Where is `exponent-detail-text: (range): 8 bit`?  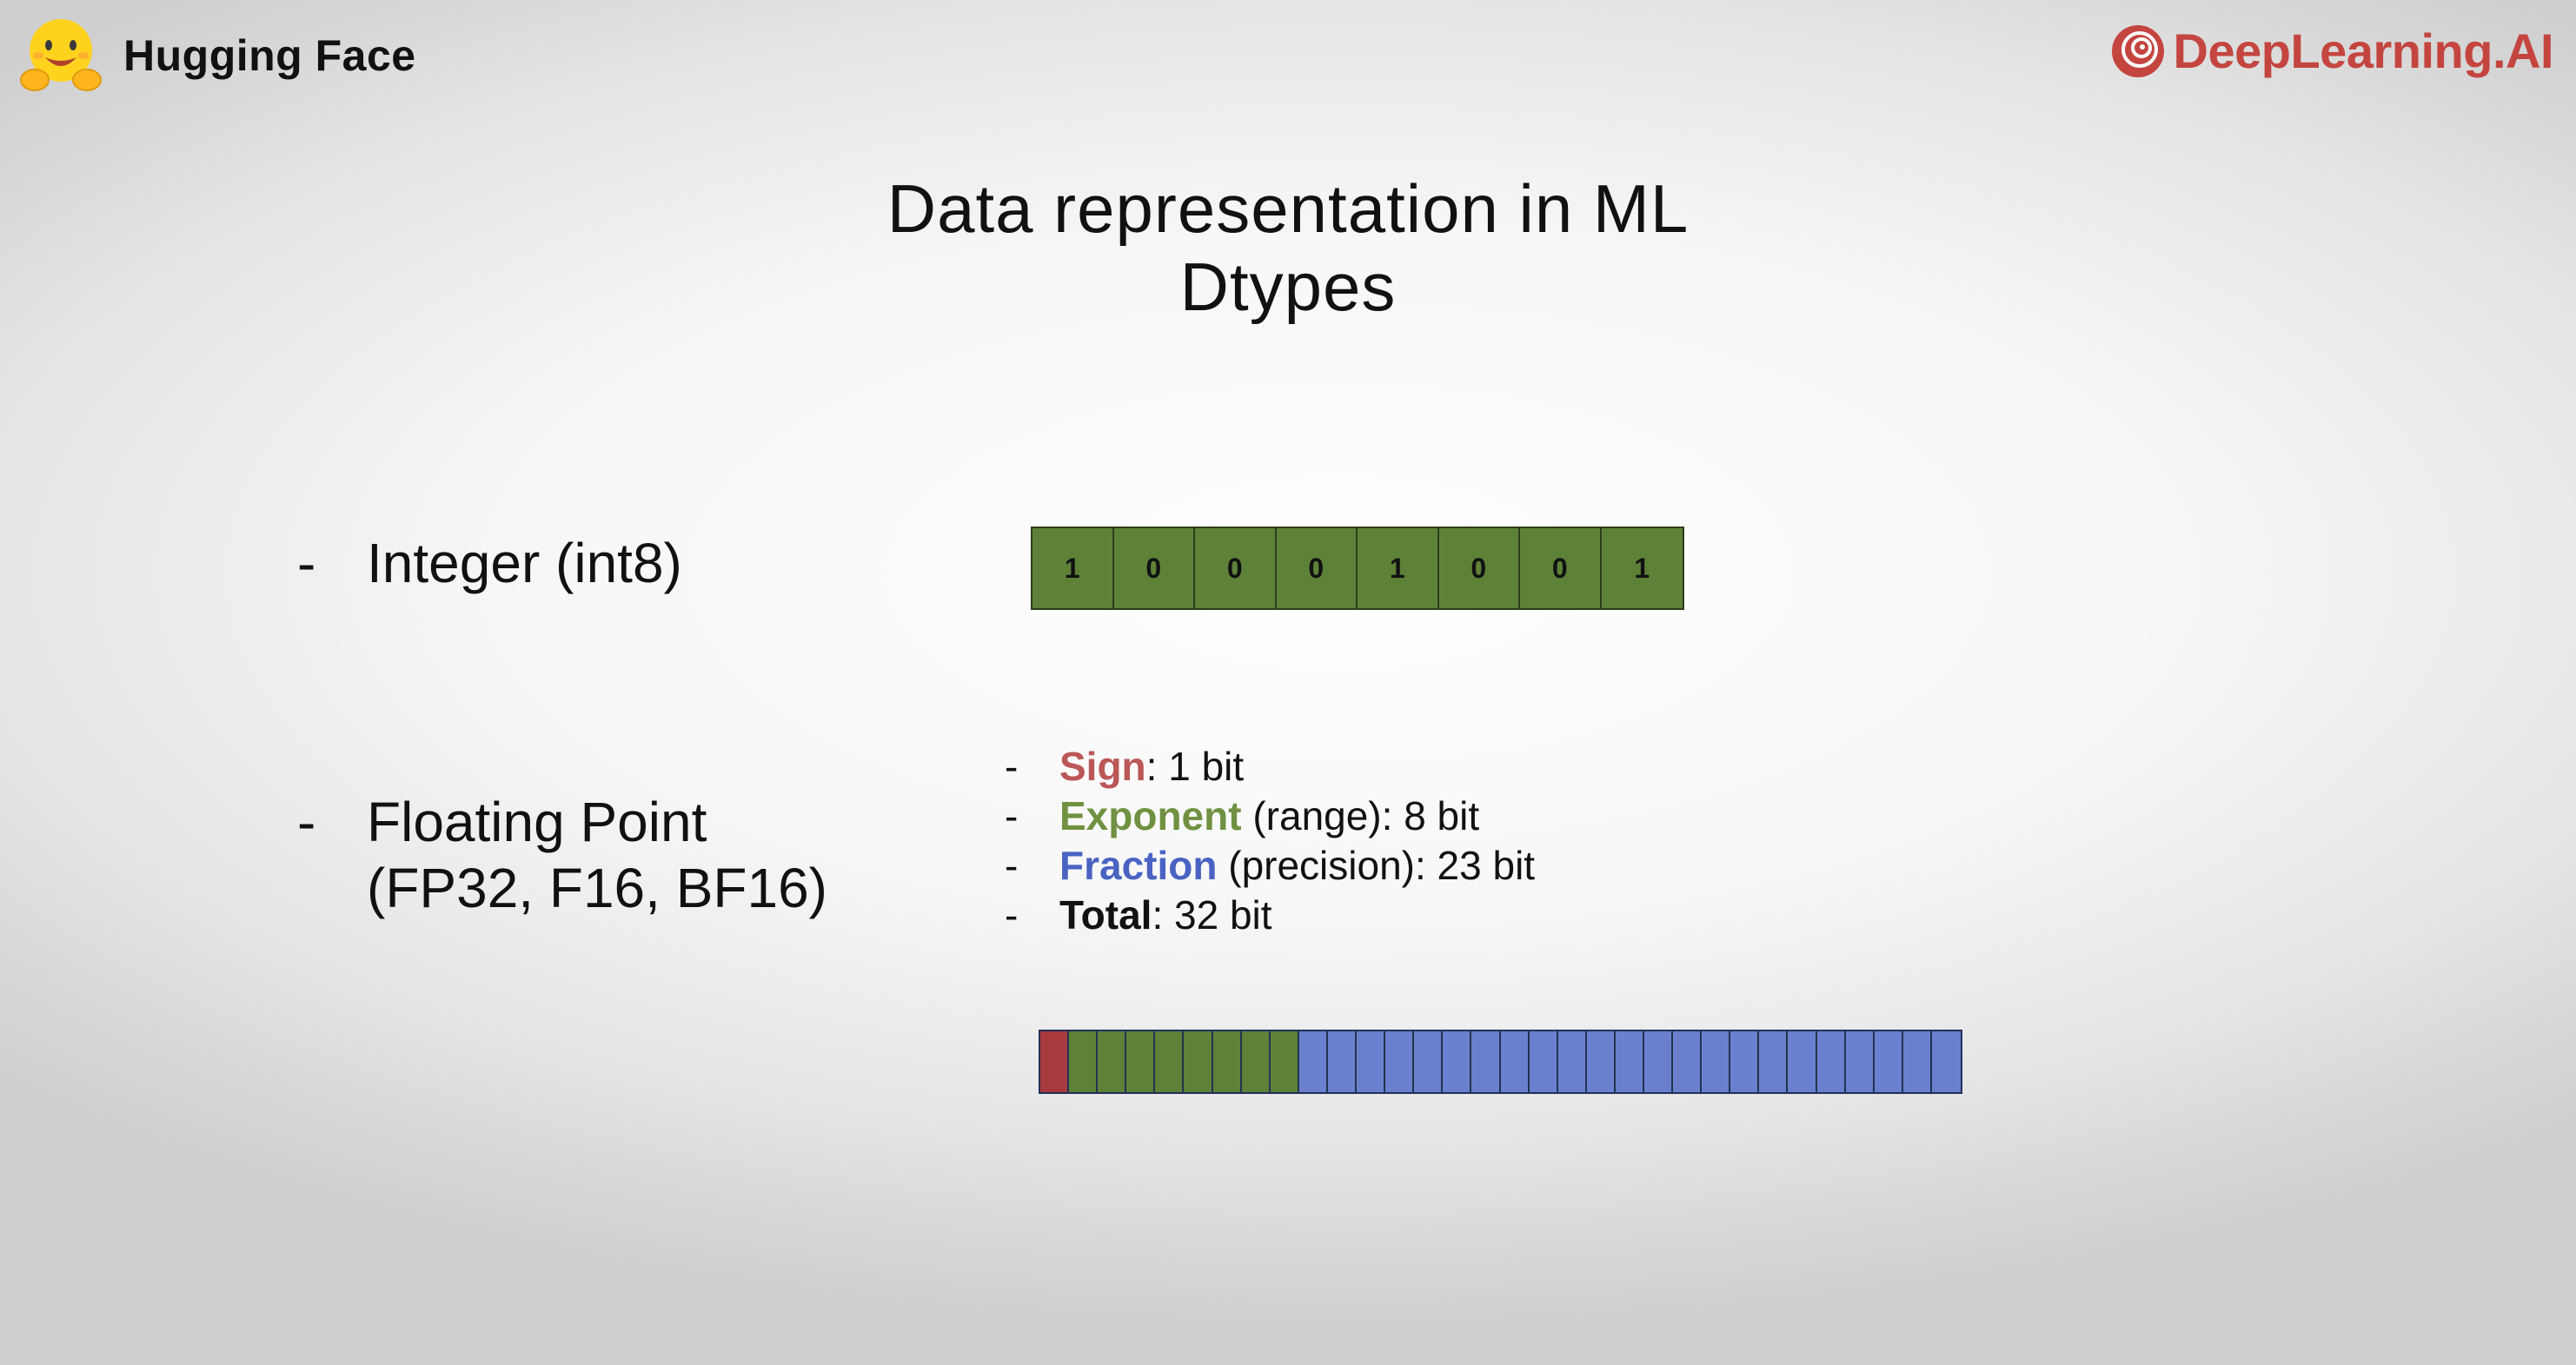 exponent-detail-text: (range): 8 bit is located at coordinates (1360, 815).